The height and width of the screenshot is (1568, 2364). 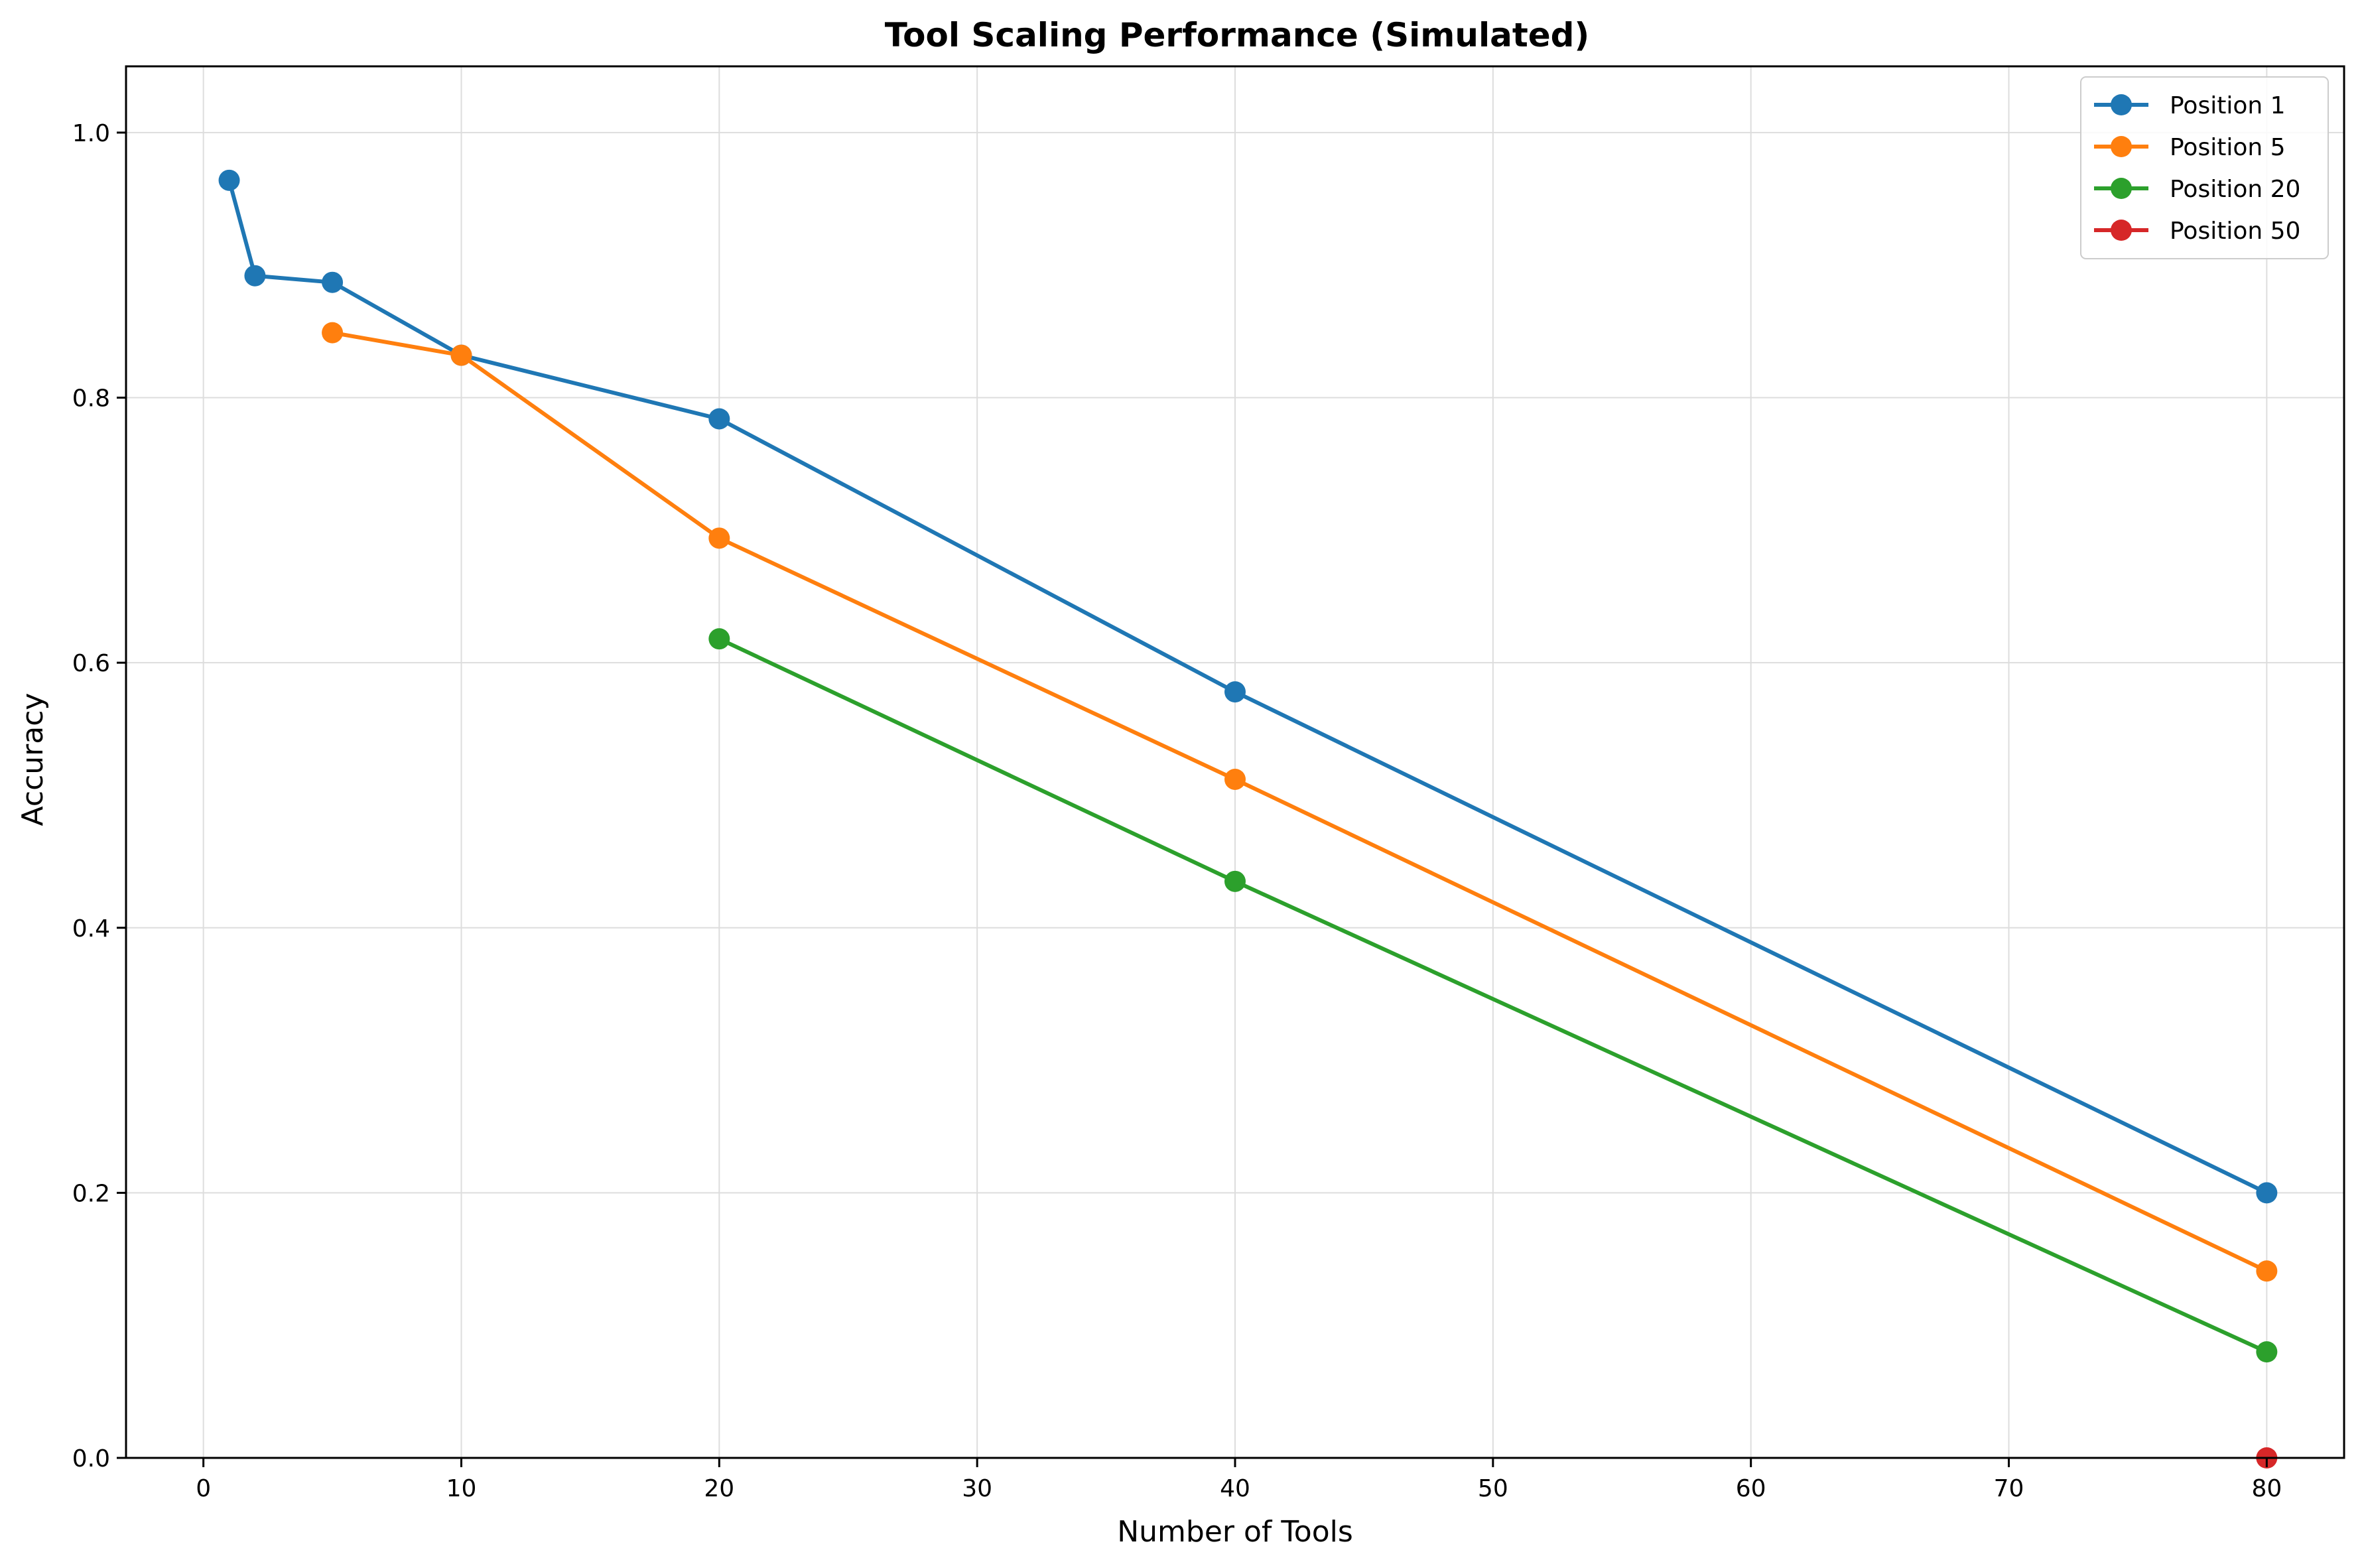 What do you see at coordinates (2235, 190) in the screenshot?
I see `legend-label: Position 20` at bounding box center [2235, 190].